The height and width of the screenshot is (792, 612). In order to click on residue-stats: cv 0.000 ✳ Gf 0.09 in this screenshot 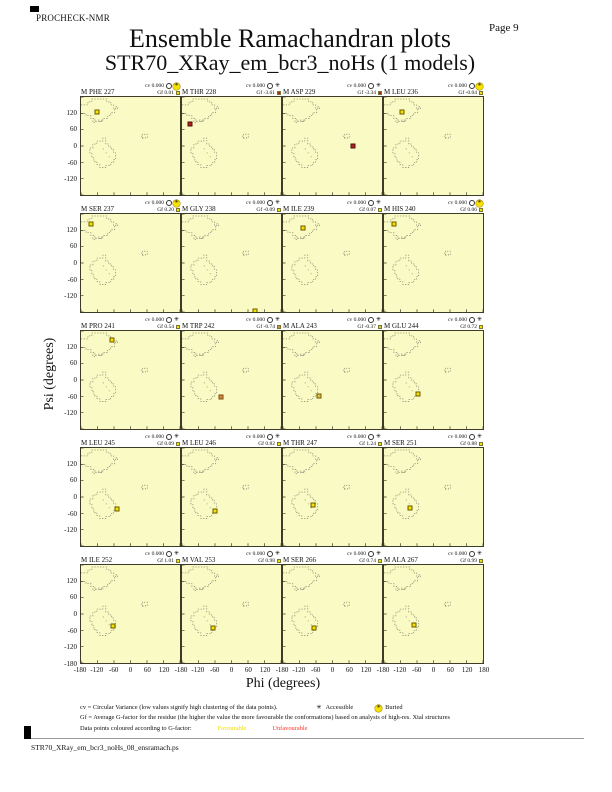, I will do `click(162, 440)`.